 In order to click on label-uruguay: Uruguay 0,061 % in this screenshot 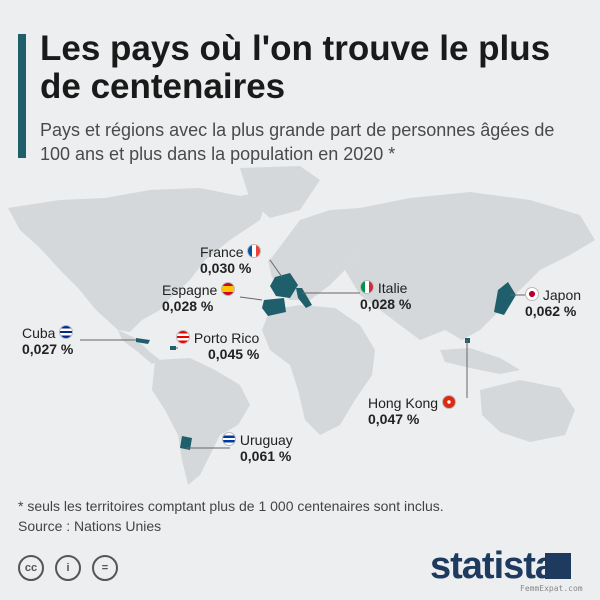, I will do `click(257, 448)`.